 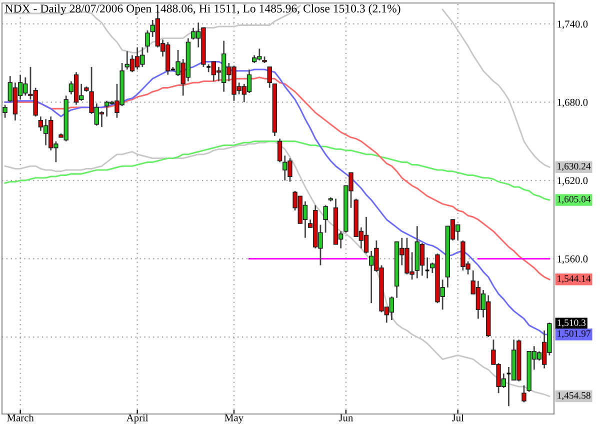 I want to click on x-tick-label: Jul, so click(x=458, y=418).